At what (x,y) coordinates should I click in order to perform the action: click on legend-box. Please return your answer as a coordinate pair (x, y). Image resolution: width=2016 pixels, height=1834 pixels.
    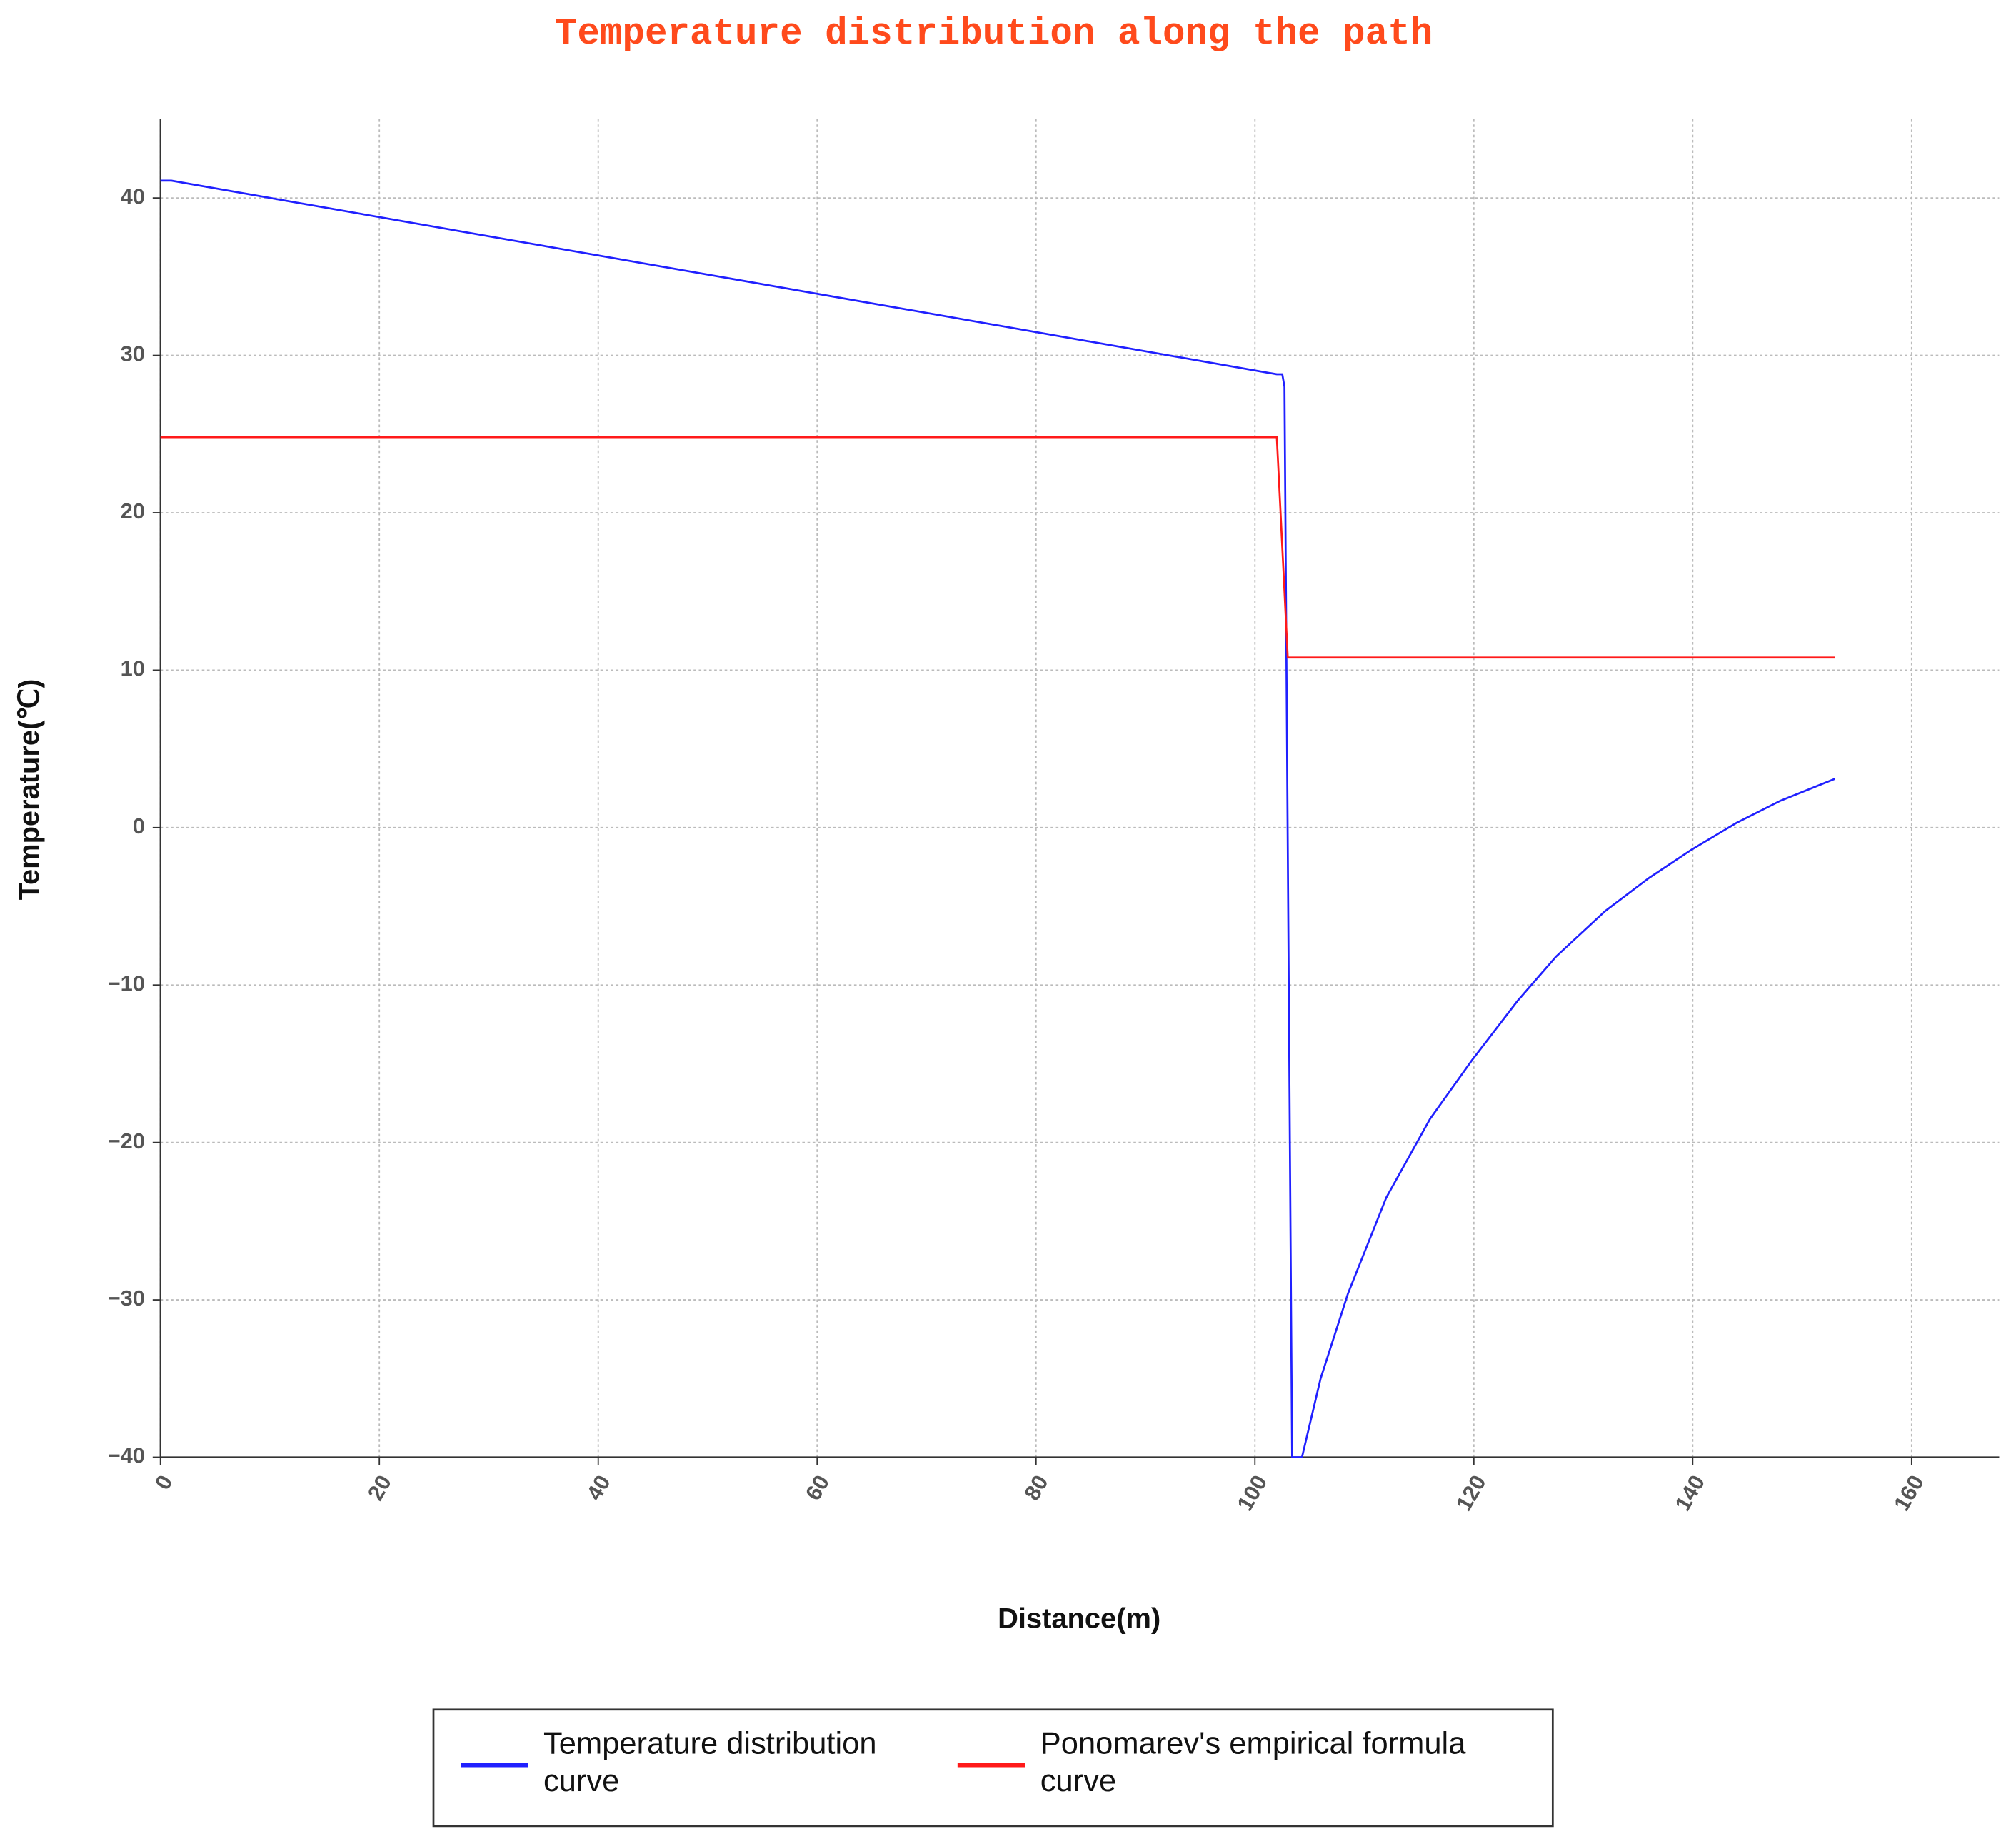
    Looking at the image, I should click on (993, 1768).